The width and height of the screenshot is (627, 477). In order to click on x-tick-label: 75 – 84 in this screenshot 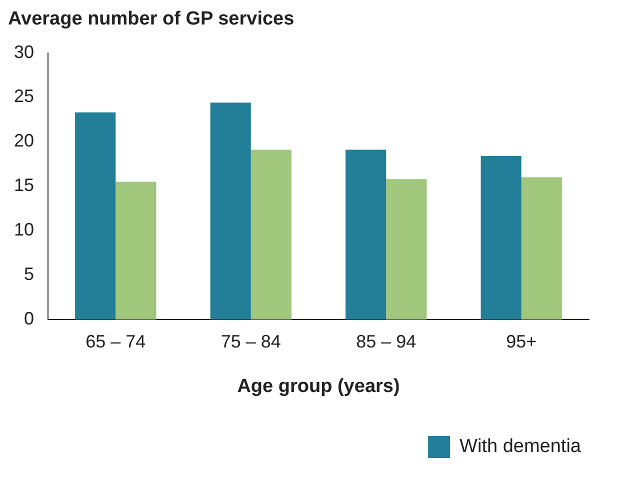, I will do `click(250, 341)`.